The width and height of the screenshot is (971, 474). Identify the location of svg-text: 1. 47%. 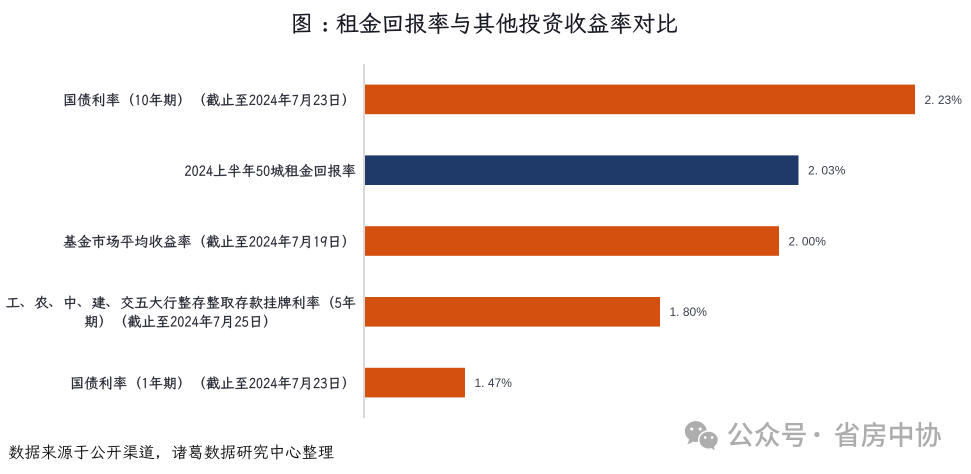
(494, 383).